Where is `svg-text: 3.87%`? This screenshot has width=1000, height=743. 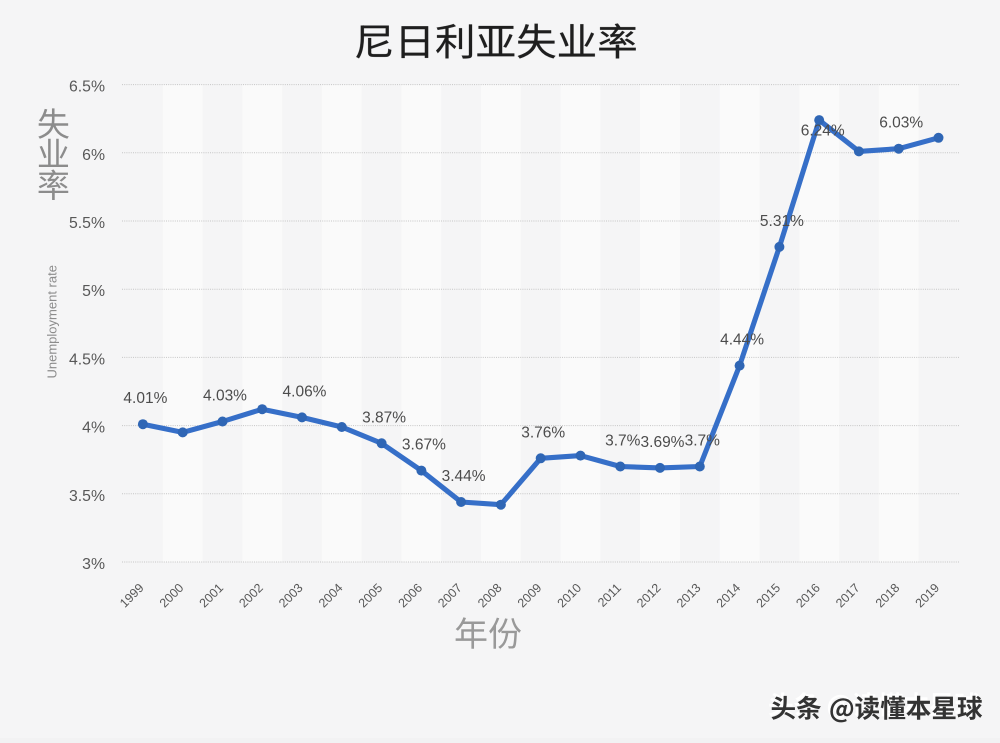 svg-text: 3.87% is located at coordinates (384, 417).